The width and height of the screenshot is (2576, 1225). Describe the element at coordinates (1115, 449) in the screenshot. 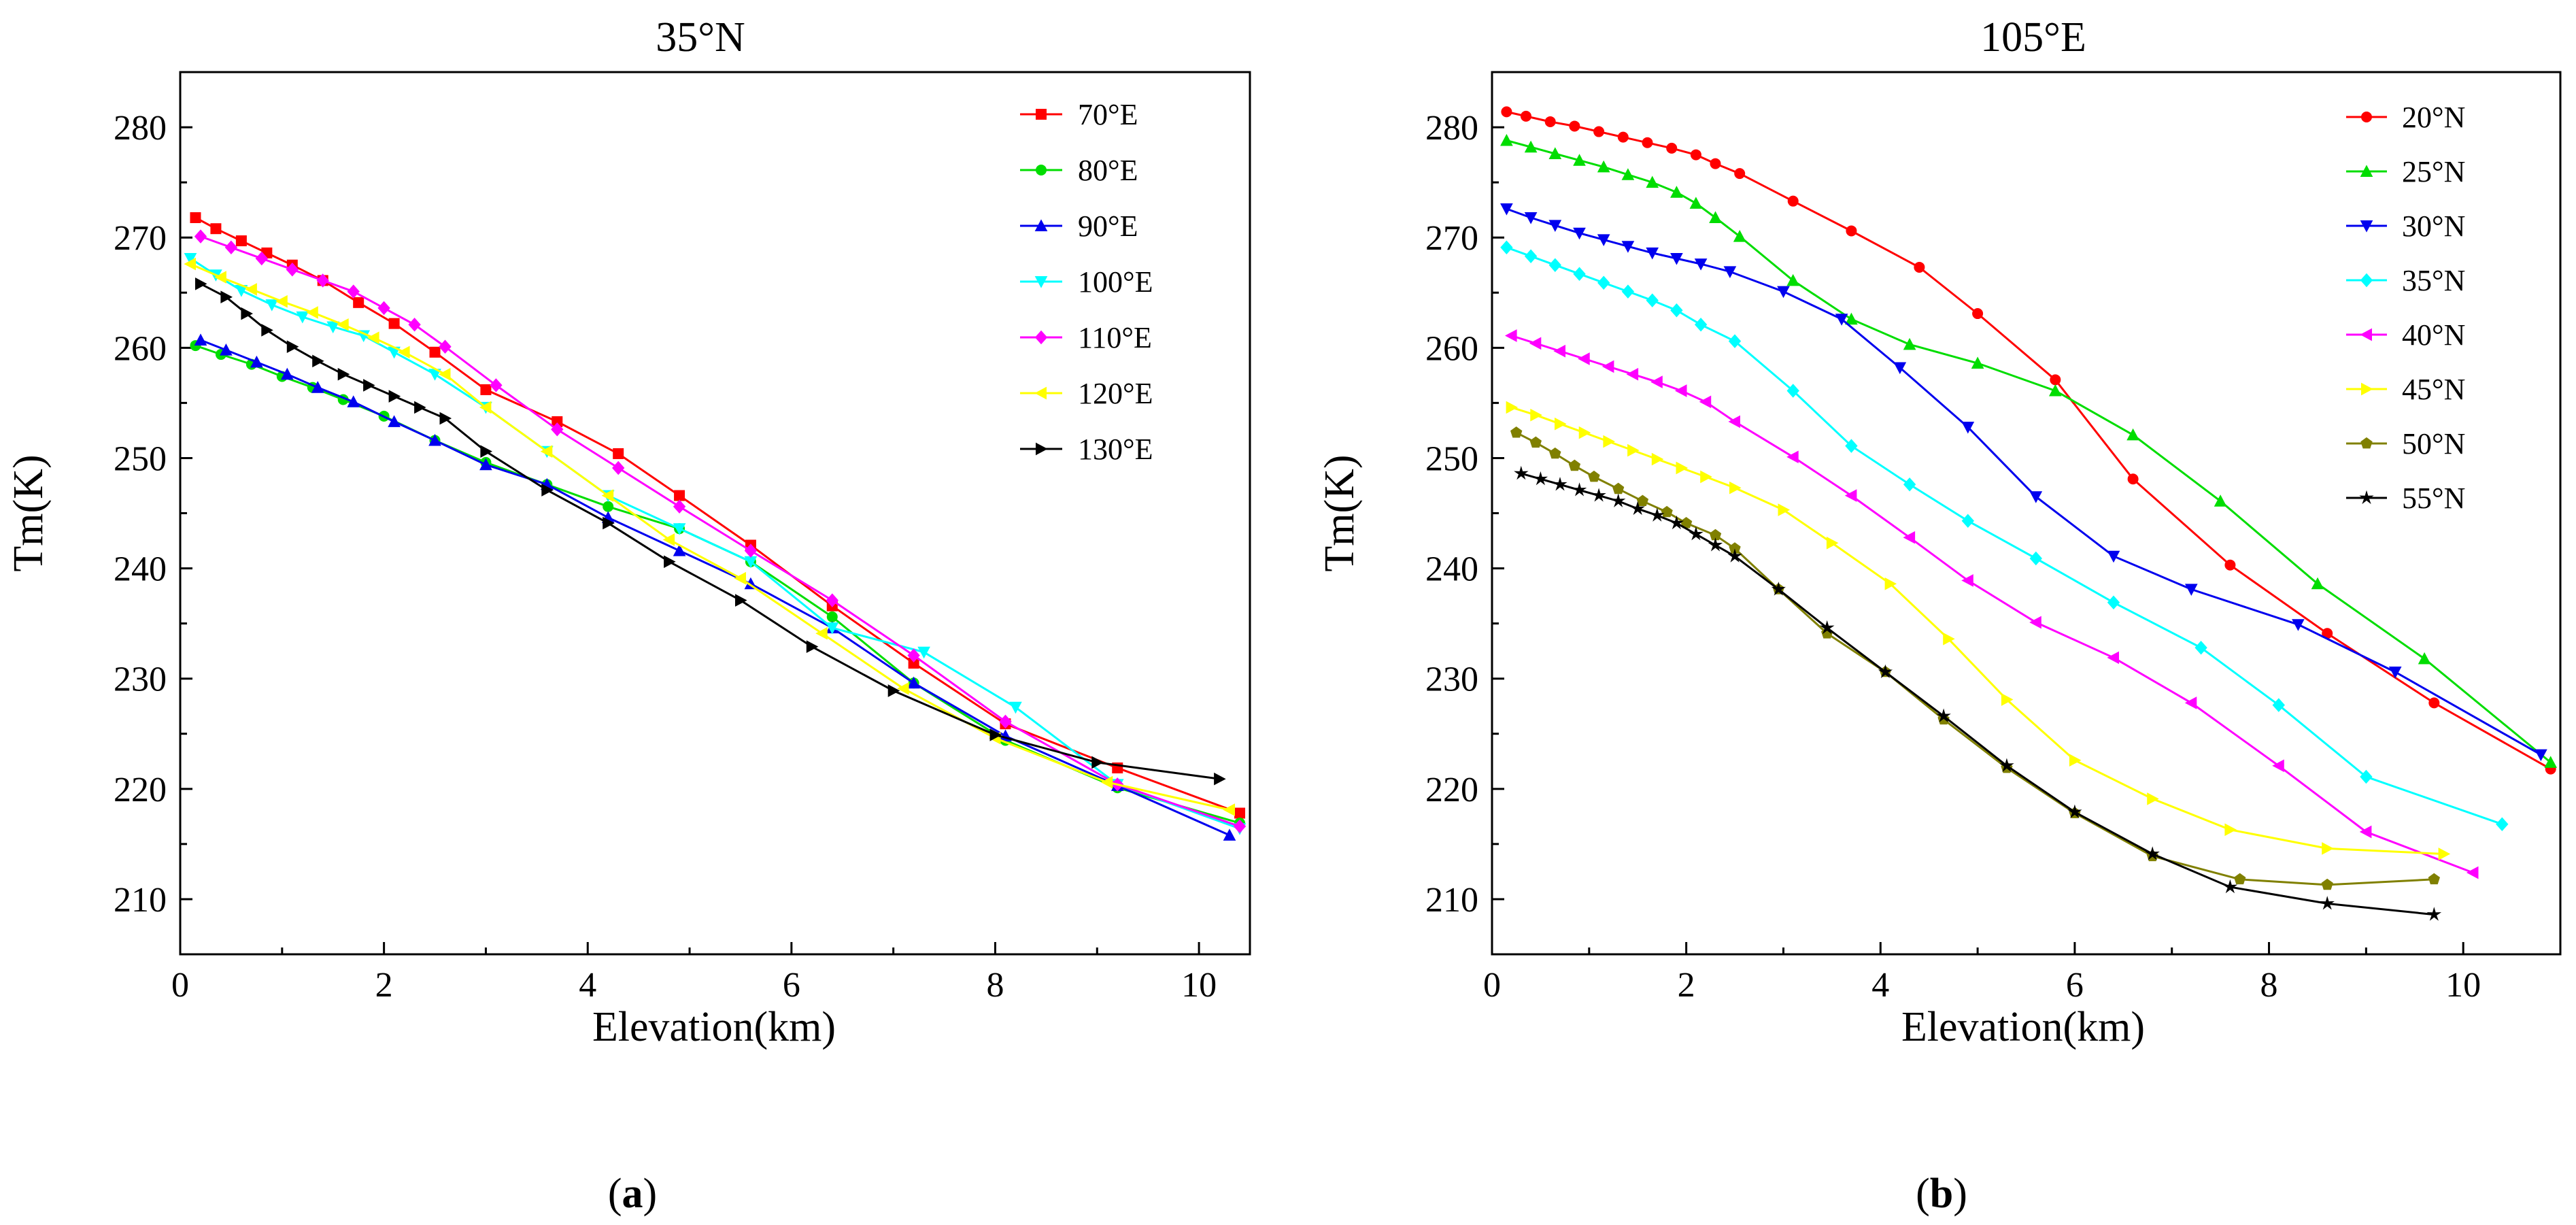

I see `legend-label: 130°E` at that location.